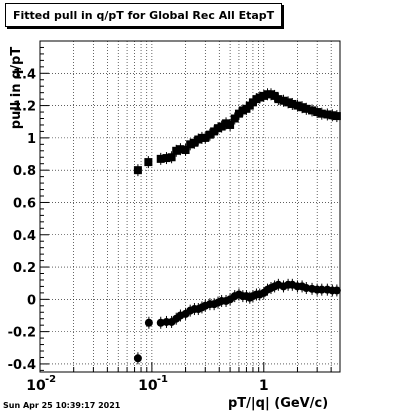 The width and height of the screenshot is (400, 414). Describe the element at coordinates (162, 379) in the screenshot. I see `x-tick-exponent: -1` at that location.